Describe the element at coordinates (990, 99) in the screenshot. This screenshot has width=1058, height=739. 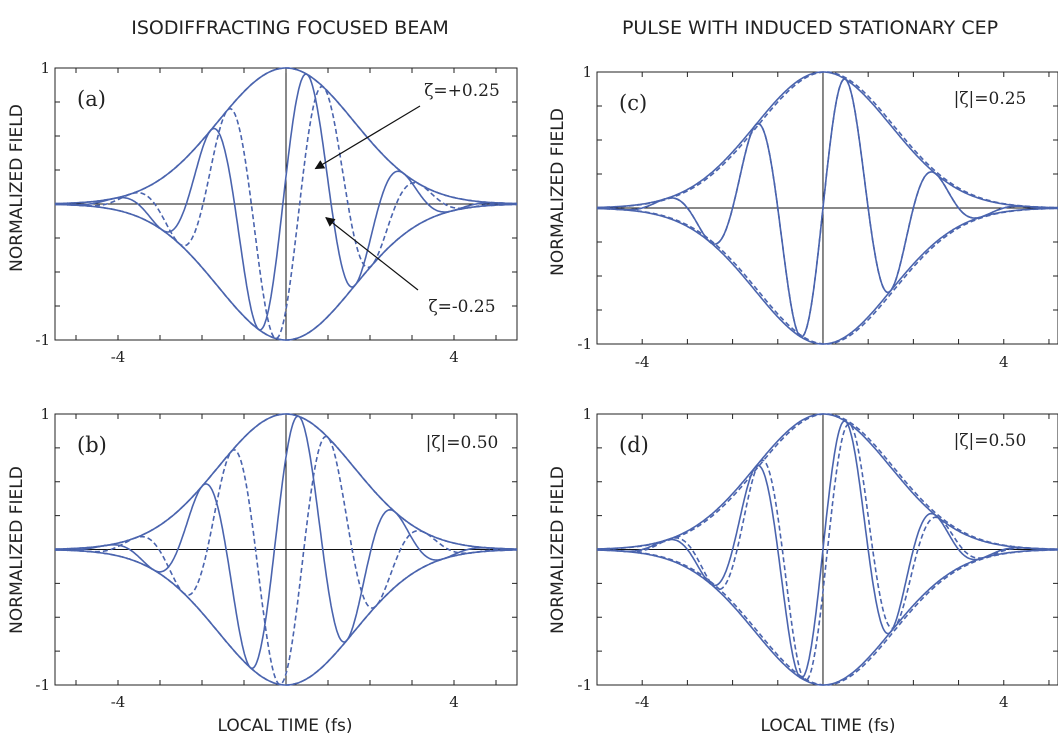
I see `annotation-label: |ζ|=0.25` at that location.